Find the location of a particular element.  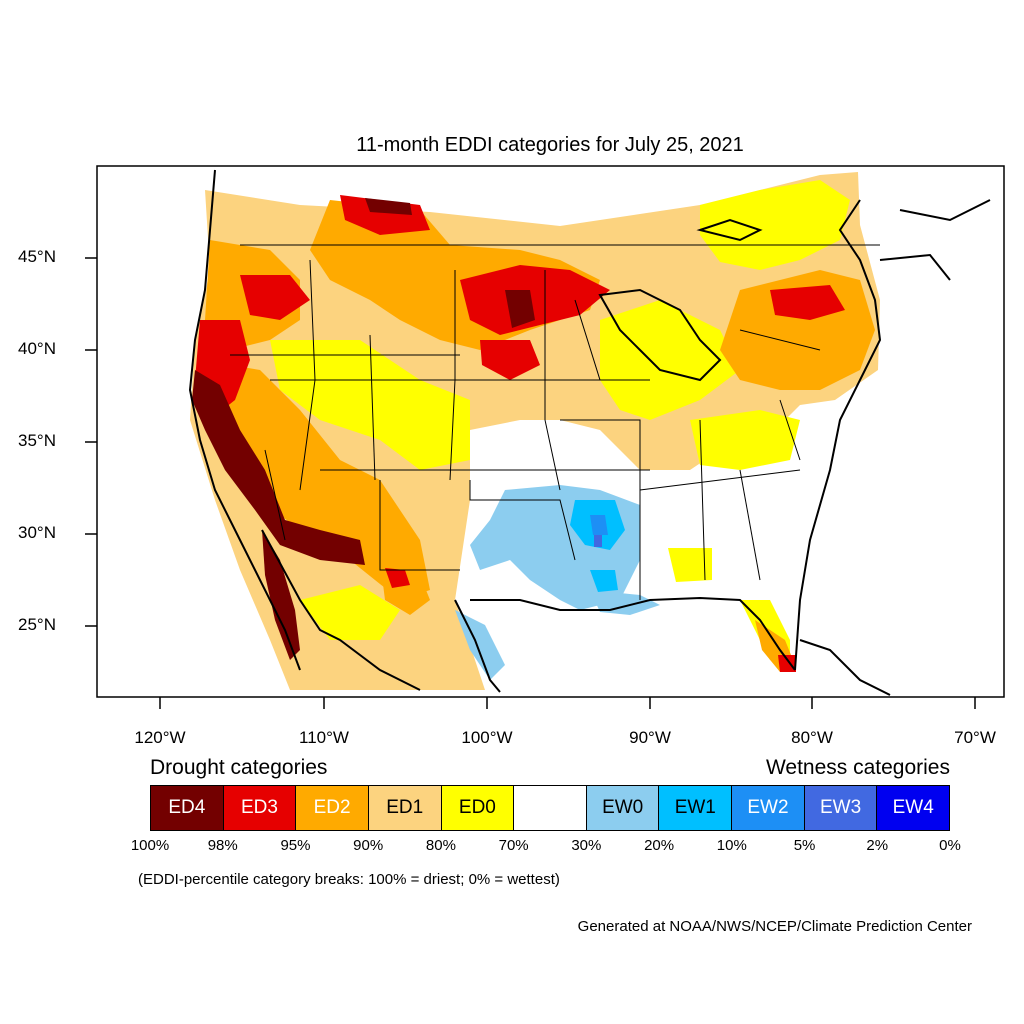

region-ed4-montana is located at coordinates (520, 309).